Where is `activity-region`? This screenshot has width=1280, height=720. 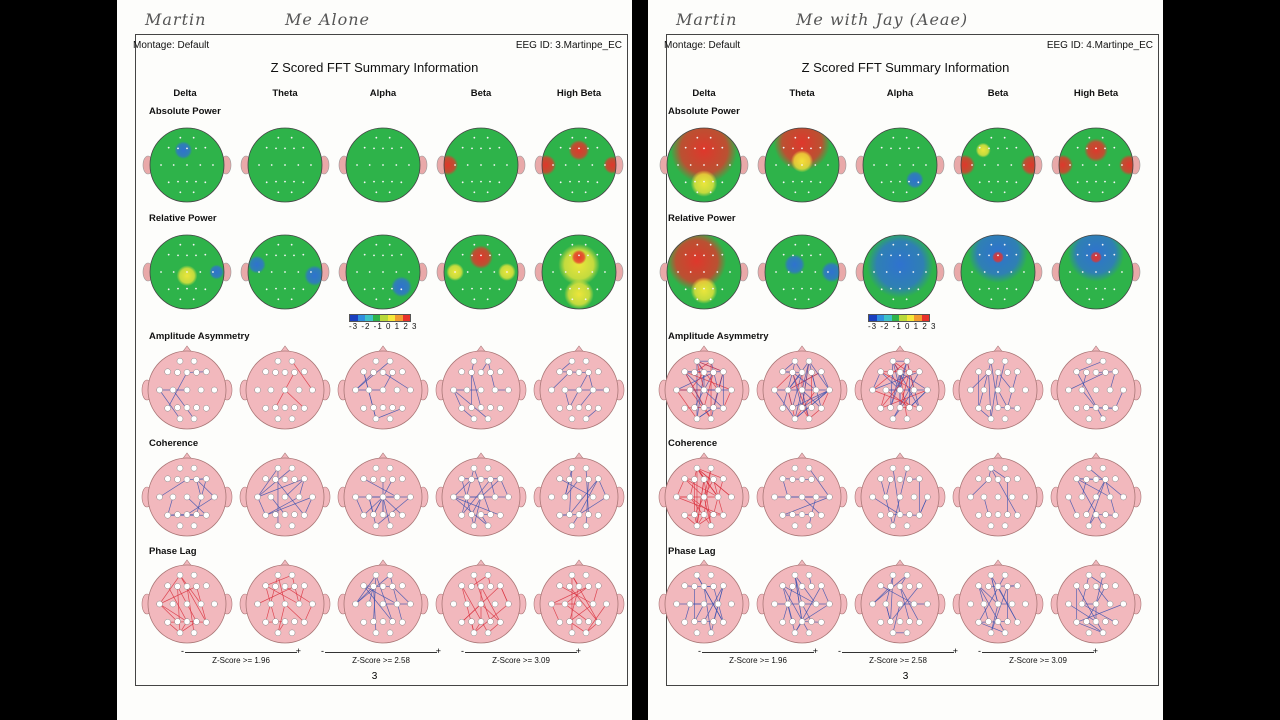 activity-region is located at coordinates (968, 165).